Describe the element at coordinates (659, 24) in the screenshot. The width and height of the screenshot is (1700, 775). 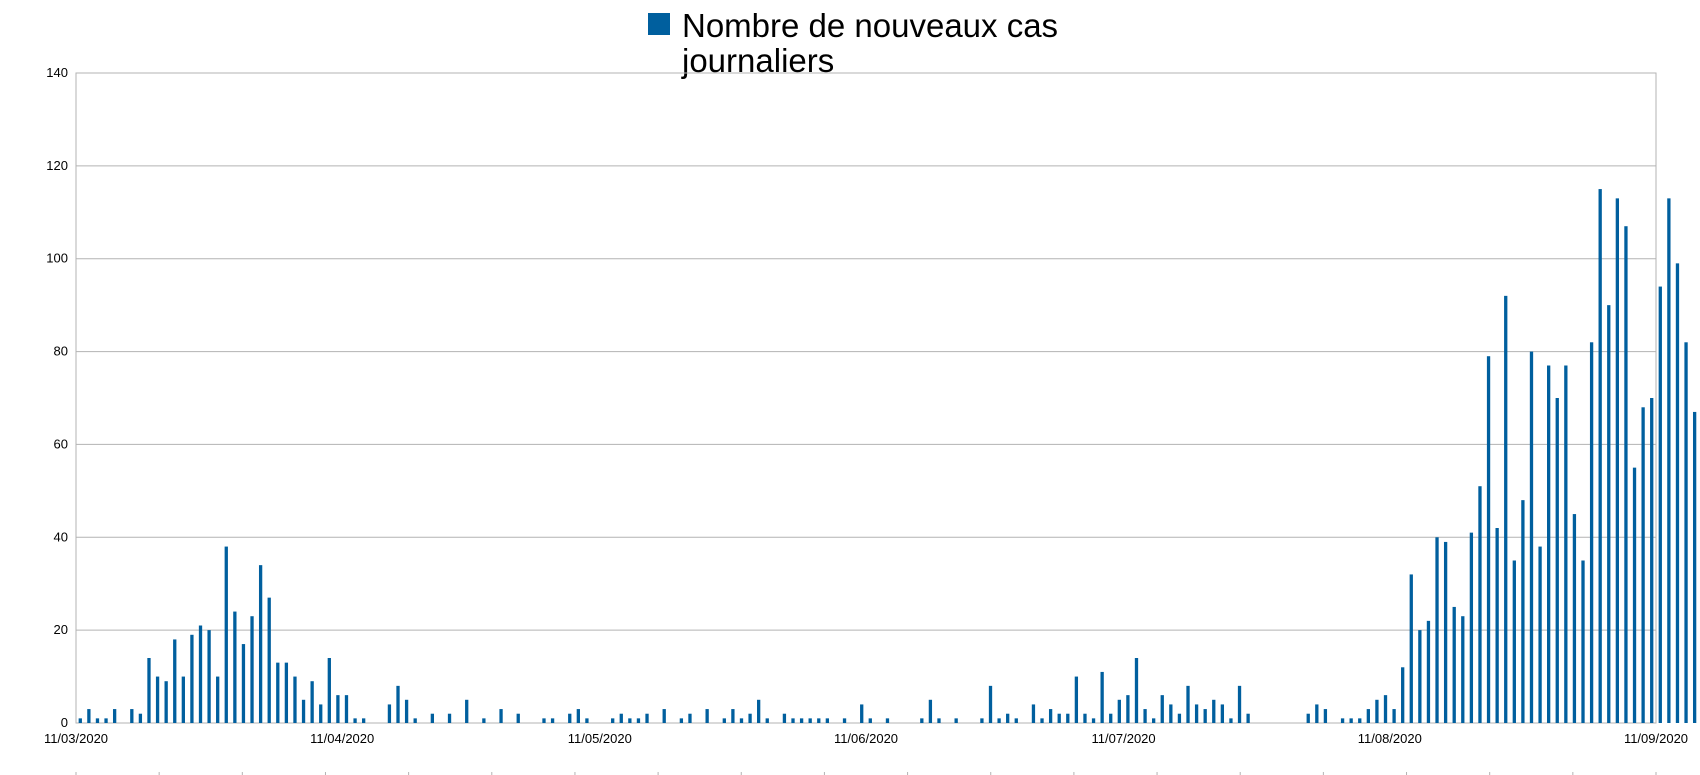
I see `legend-swatch` at that location.